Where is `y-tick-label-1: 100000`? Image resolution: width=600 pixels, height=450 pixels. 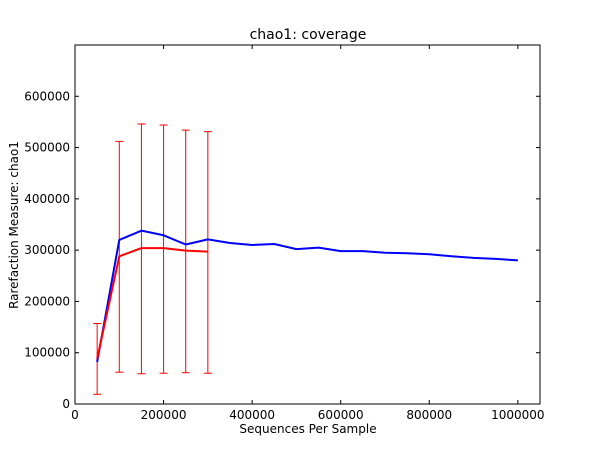 y-tick-label-1: 100000 is located at coordinates (47, 353).